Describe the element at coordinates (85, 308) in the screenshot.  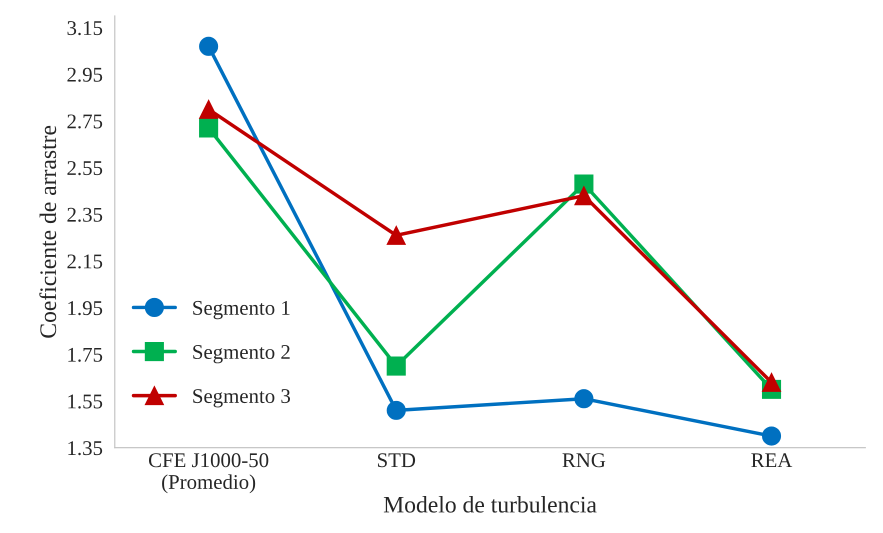
I see `y-tick-label: 1.95` at that location.